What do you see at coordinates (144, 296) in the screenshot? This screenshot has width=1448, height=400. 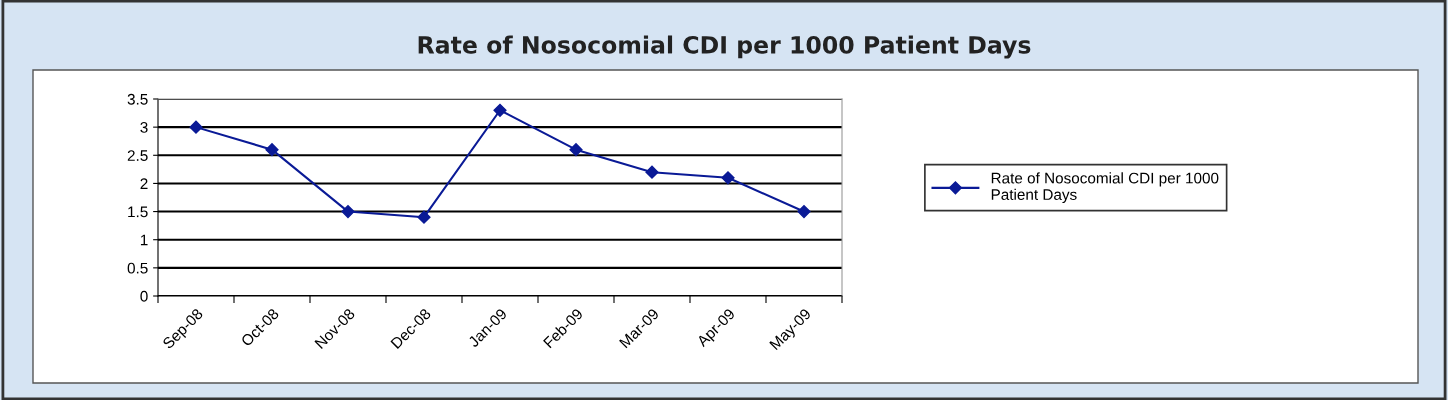 I see `y-tick-label: 0` at bounding box center [144, 296].